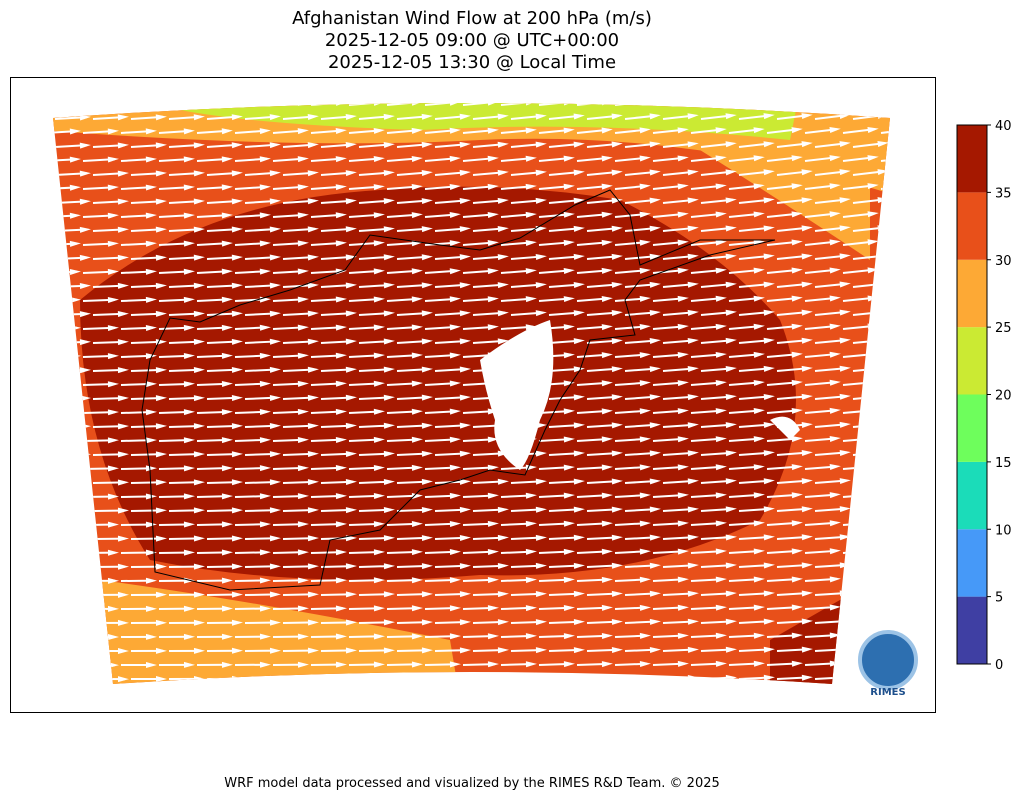  Describe the element at coordinates (999, 598) in the screenshot. I see `colorbar-tick-label: 5` at that location.